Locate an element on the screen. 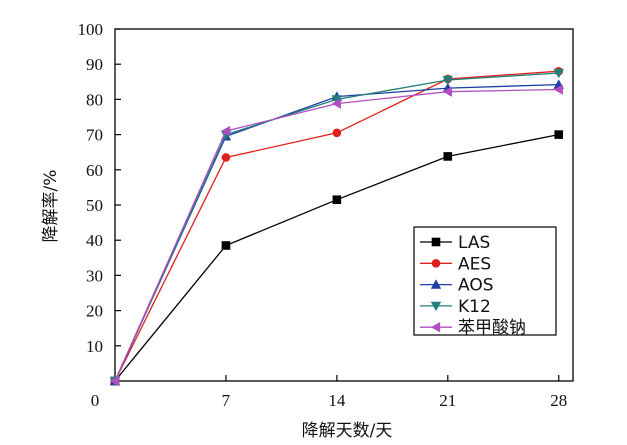  legend-entry: AOS is located at coordinates (457, 286).